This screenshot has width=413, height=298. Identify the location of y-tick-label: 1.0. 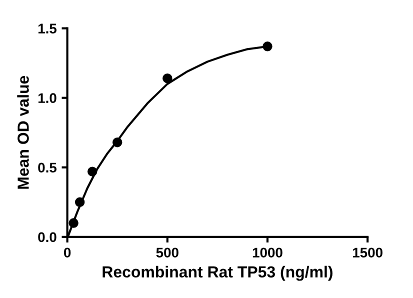
(47, 98).